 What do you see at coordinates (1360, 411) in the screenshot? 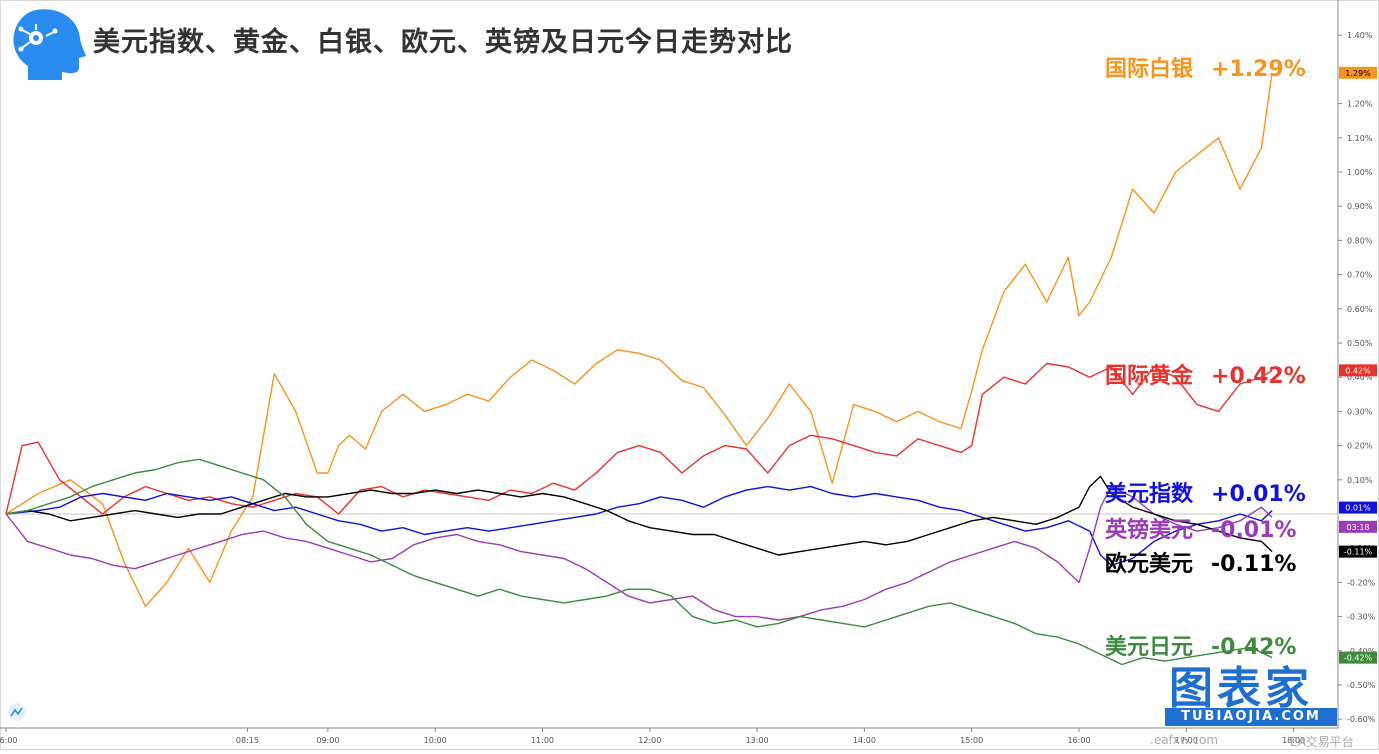
I see `y-tick-label: 0.30%` at bounding box center [1360, 411].